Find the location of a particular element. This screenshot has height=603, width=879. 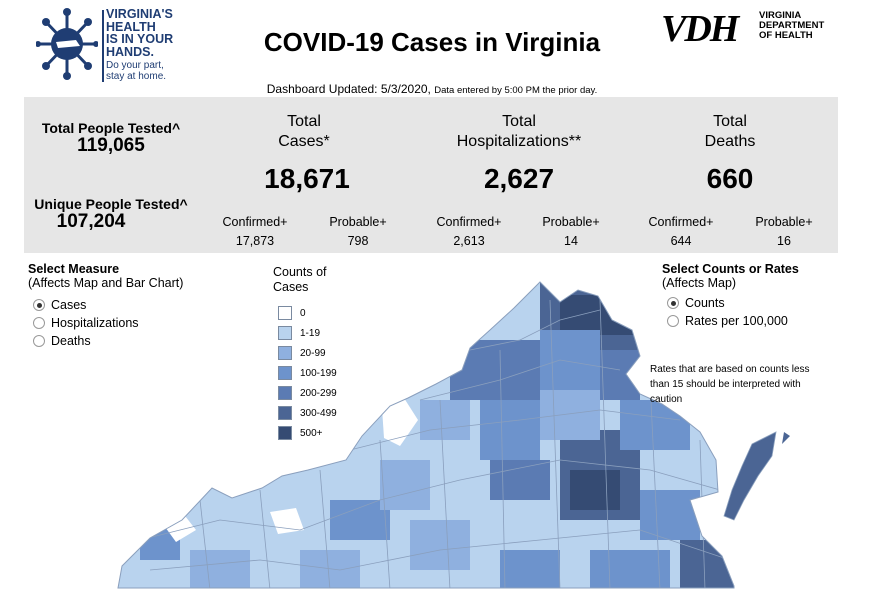

measure-option-deaths: Deaths is located at coordinates (108, 341).